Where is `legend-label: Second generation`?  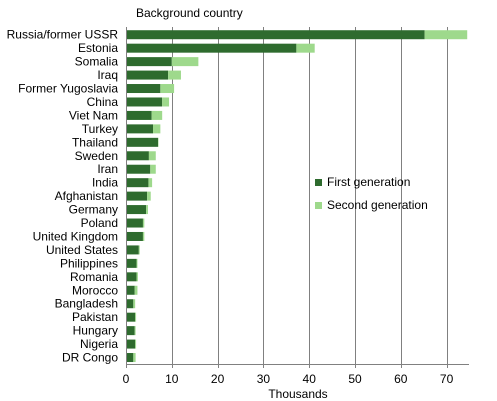 legend-label: Second generation is located at coordinates (377, 205).